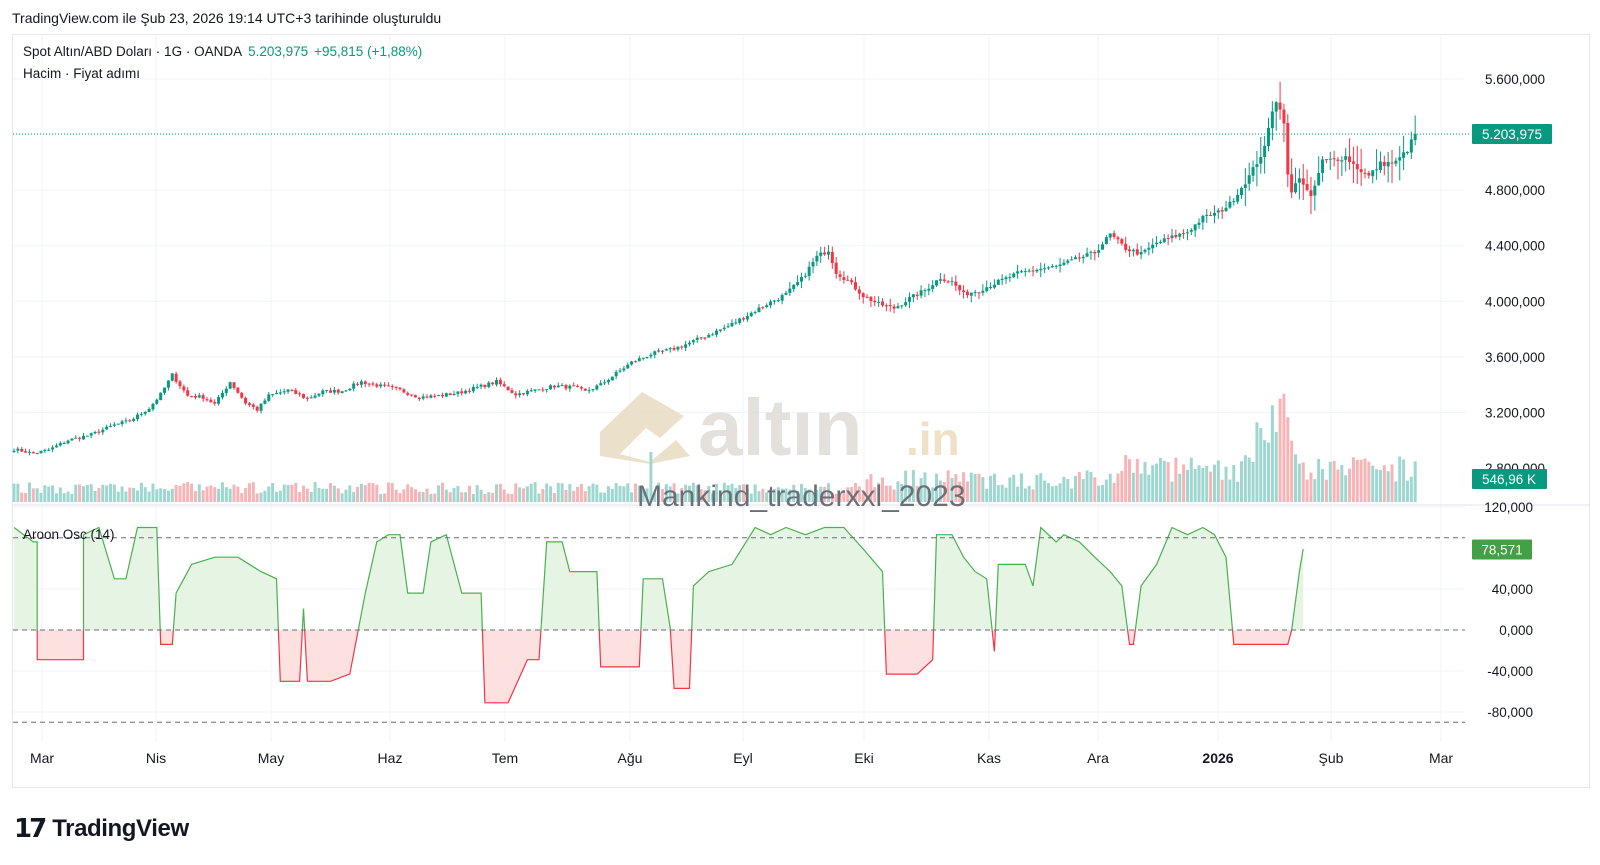  I want to click on symbol-name: Spot Altın/ABD Doları · 1G · OANDA, so click(133, 51).